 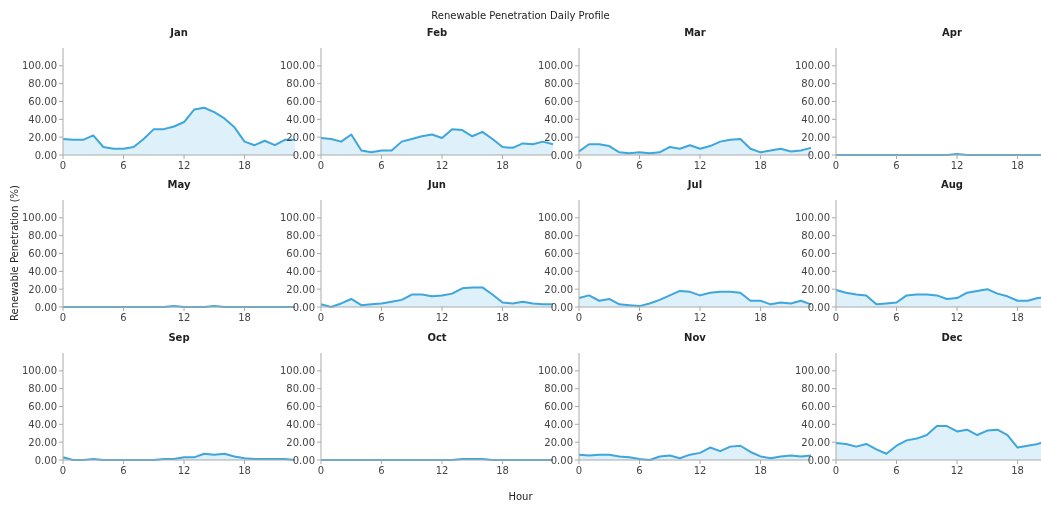 I want to click on chart-title: Aug, so click(x=952, y=184).